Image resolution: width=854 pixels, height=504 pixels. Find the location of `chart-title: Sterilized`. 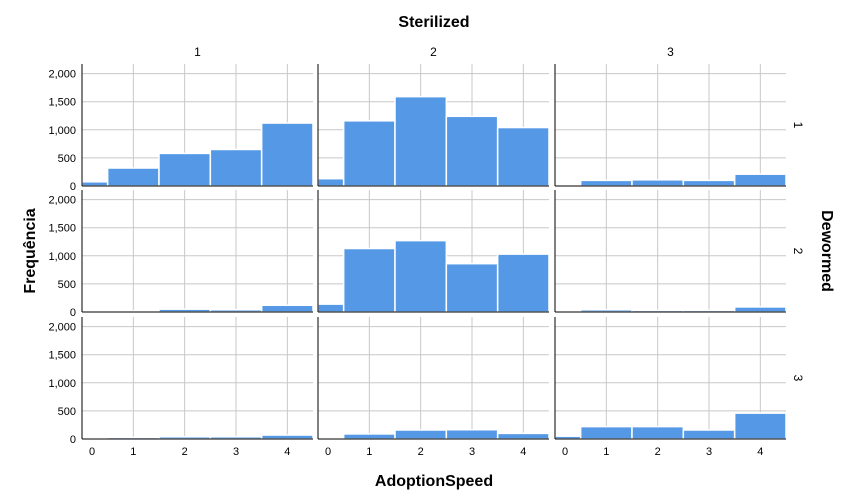

chart-title: Sterilized is located at coordinates (433, 22).